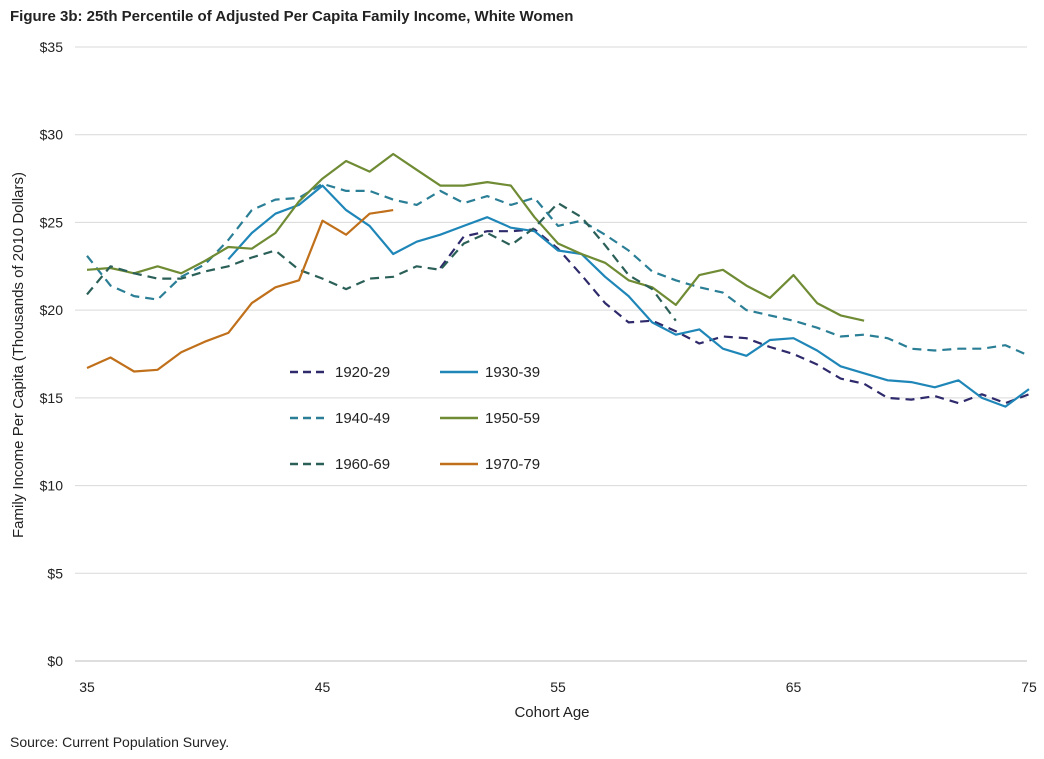 The height and width of the screenshot is (759, 1044). Describe the element at coordinates (55, 573) in the screenshot. I see `y-tick-label: $5` at that location.